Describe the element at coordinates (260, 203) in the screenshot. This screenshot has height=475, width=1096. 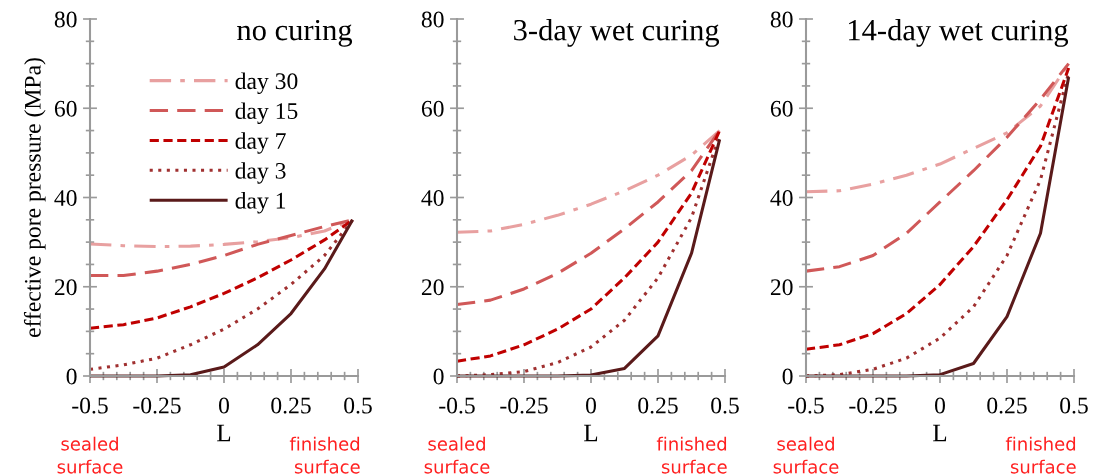
I see `legend-label: day 1` at that location.